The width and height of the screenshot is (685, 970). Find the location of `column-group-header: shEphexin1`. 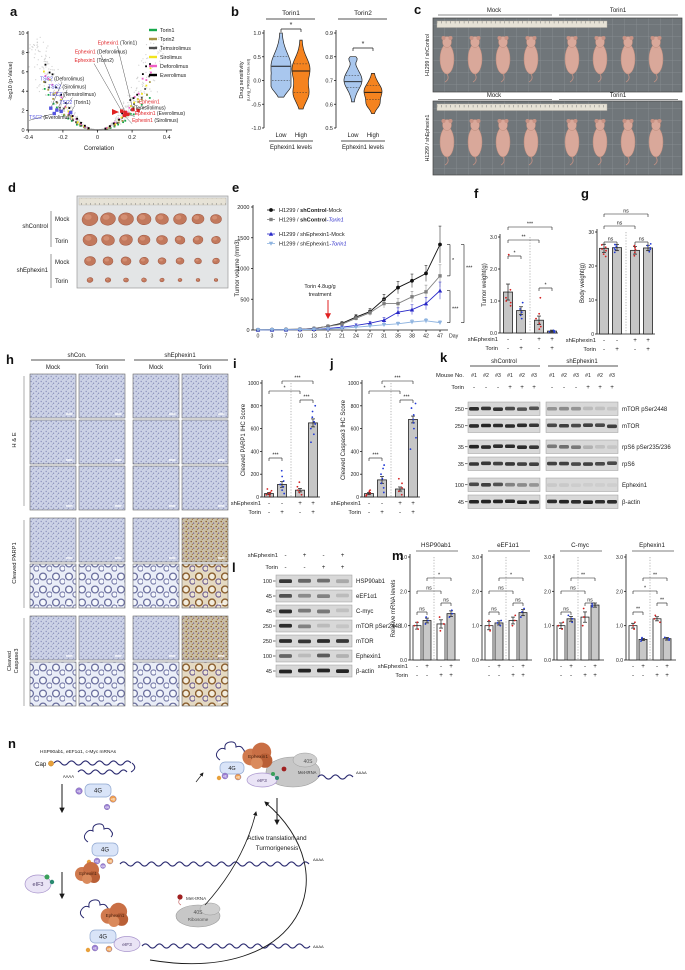

column-group-header: shEphexin1 is located at coordinates (180, 356).